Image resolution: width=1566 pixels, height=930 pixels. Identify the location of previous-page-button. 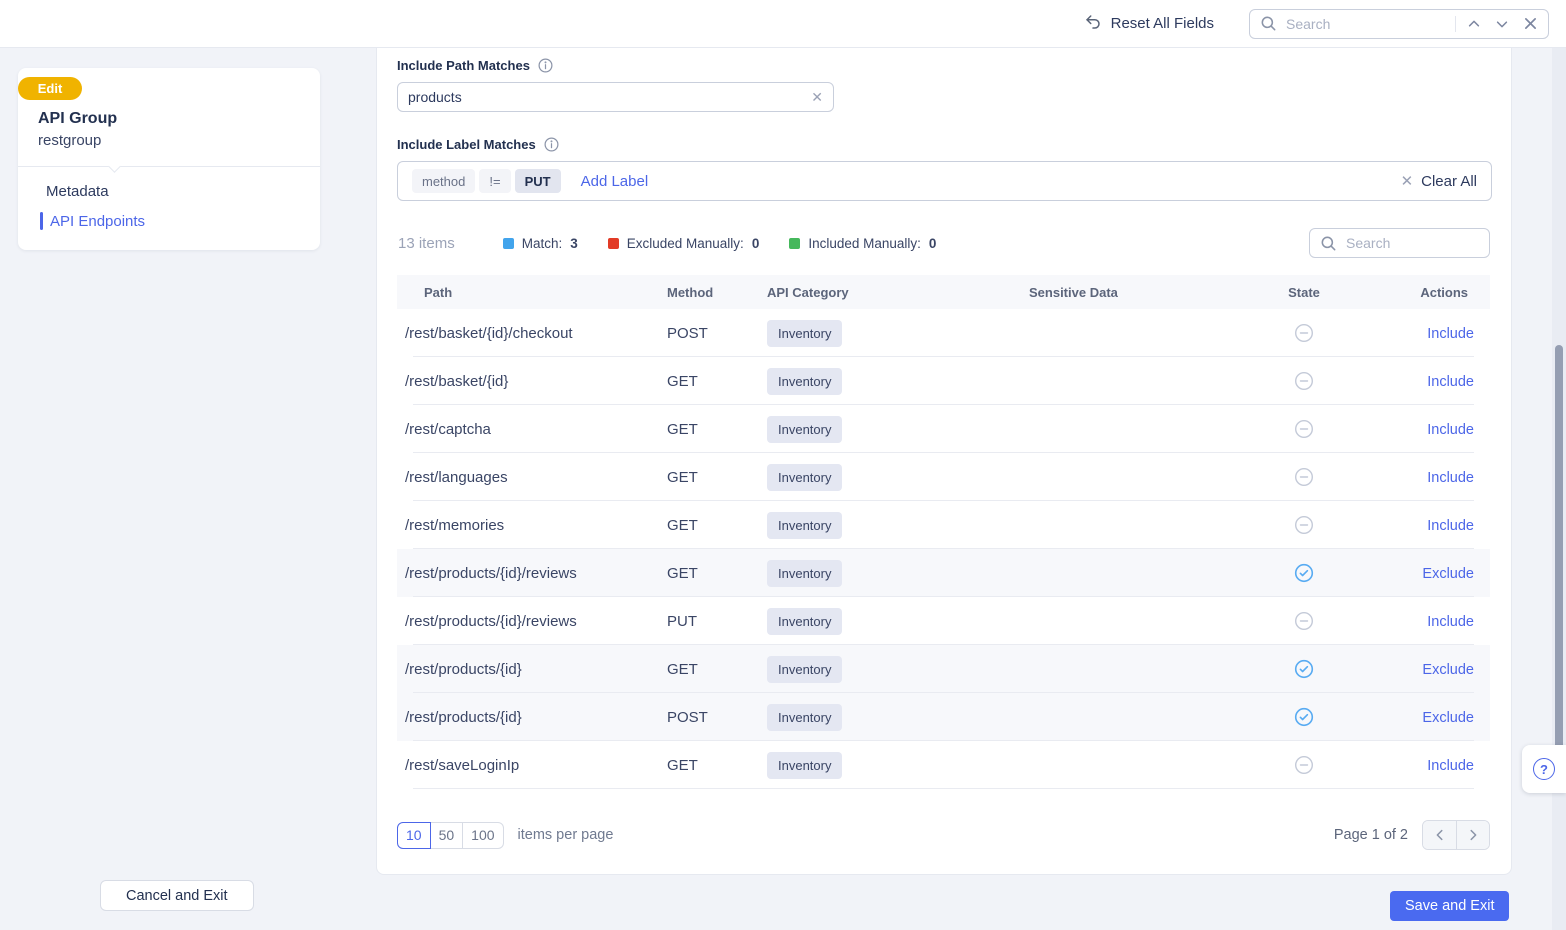
(1439, 835).